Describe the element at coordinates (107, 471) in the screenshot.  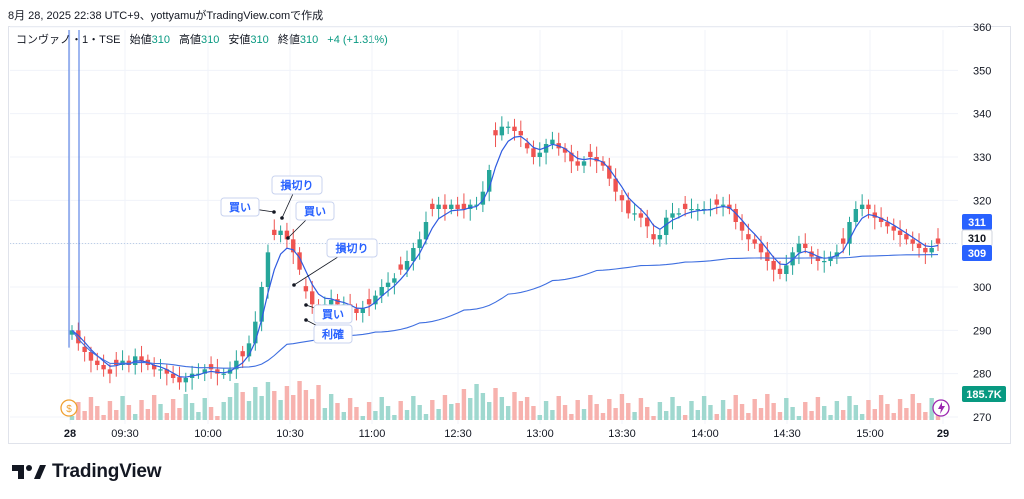
I see `tradingview-logo-text: TradingView` at that location.